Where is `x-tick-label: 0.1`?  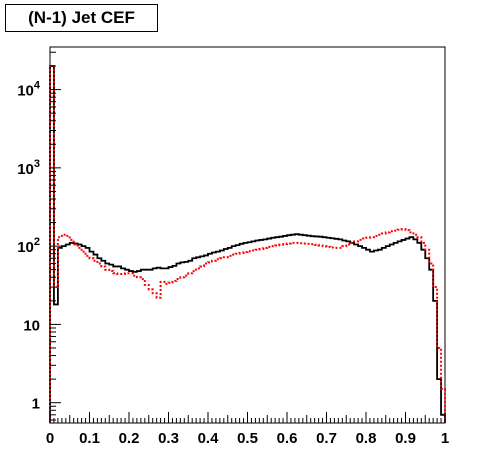 x-tick-label: 0.1 is located at coordinates (89, 438).